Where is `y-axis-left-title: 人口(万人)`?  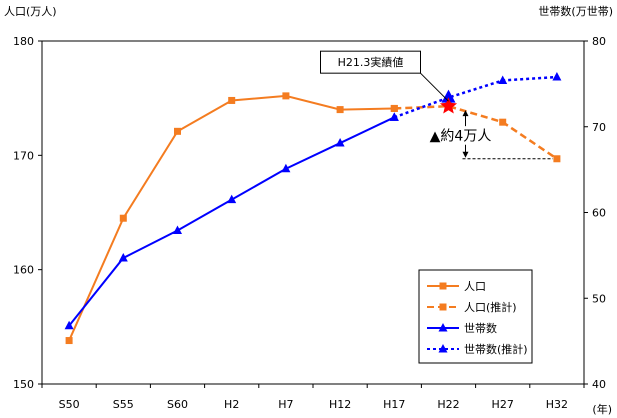 y-axis-left-title: 人口(万人) is located at coordinates (30, 11).